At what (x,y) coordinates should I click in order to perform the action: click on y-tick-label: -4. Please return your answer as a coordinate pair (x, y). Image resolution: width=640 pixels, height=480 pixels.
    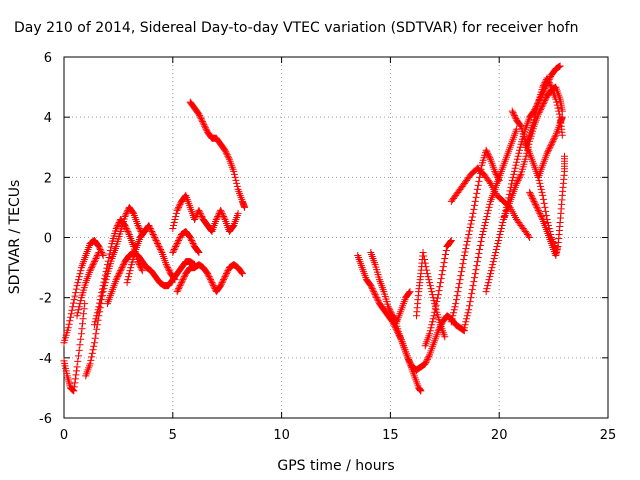
    Looking at the image, I should click on (45, 359).